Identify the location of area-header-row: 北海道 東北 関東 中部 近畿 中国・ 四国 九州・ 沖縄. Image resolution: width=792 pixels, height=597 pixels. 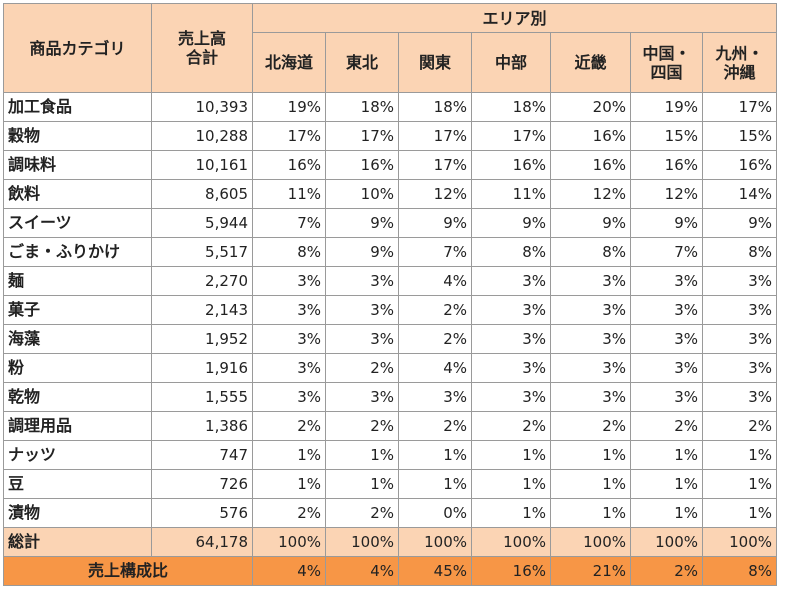
(390, 62).